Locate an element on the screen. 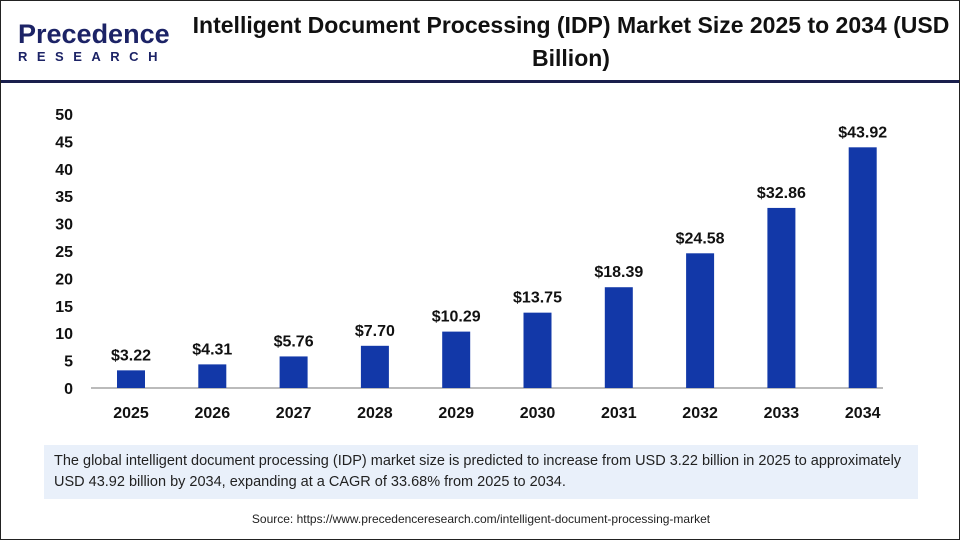  data-label: $7.70 is located at coordinates (375, 331).